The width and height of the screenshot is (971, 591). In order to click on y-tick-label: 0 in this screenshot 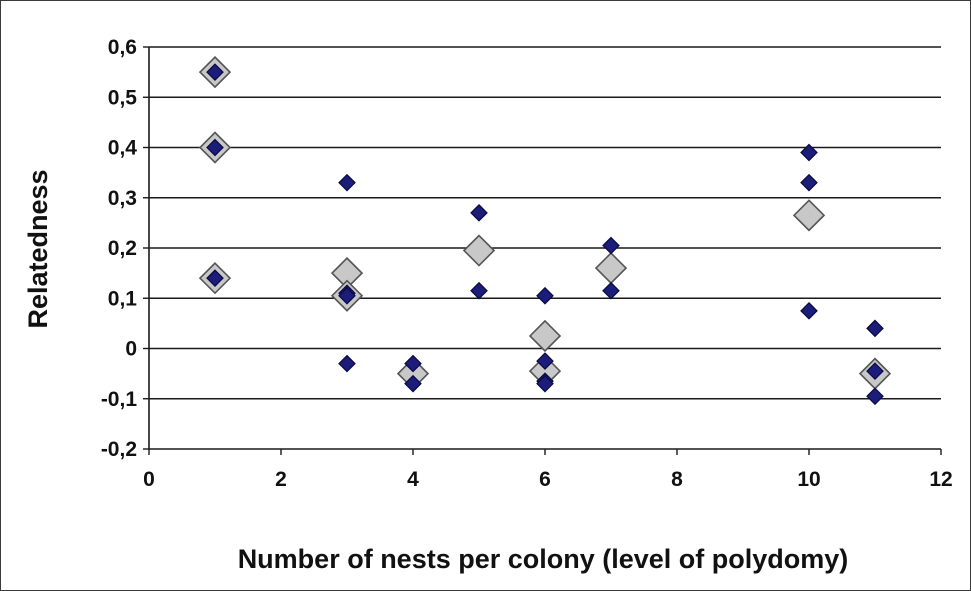, I will do `click(131, 349)`.